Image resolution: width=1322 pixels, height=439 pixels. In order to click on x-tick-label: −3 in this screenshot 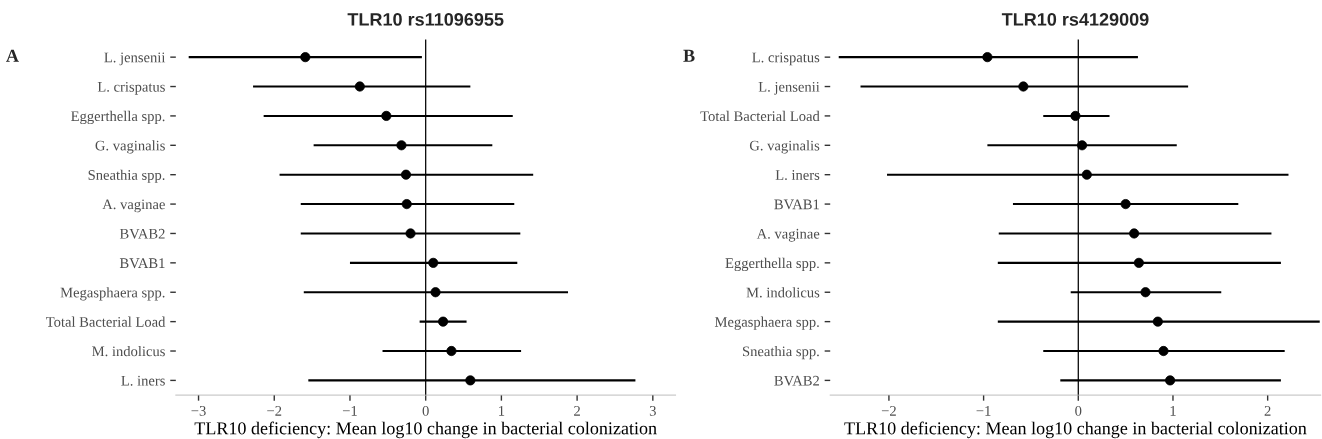, I will do `click(198, 410)`.